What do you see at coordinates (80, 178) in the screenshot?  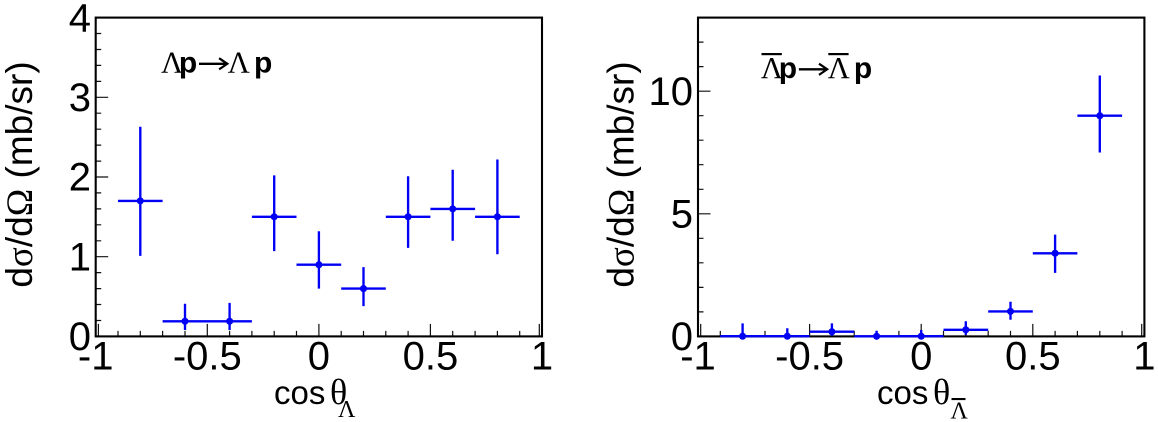 I see `svg-text: 2` at bounding box center [80, 178].